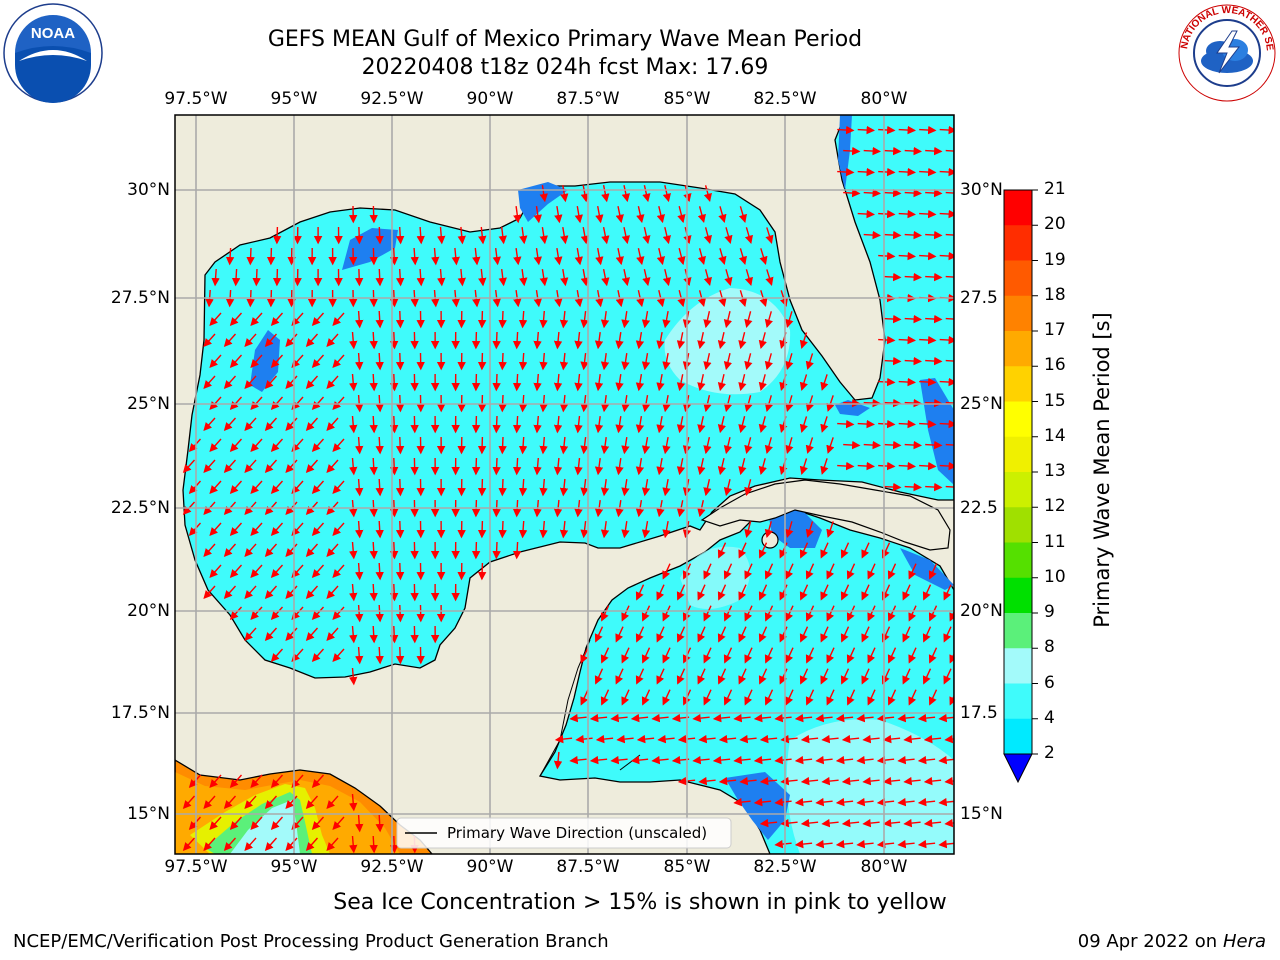 The width and height of the screenshot is (1280, 960). Describe the element at coordinates (148, 611) in the screenshot. I see `lat-tick-left: 20°N` at that location.